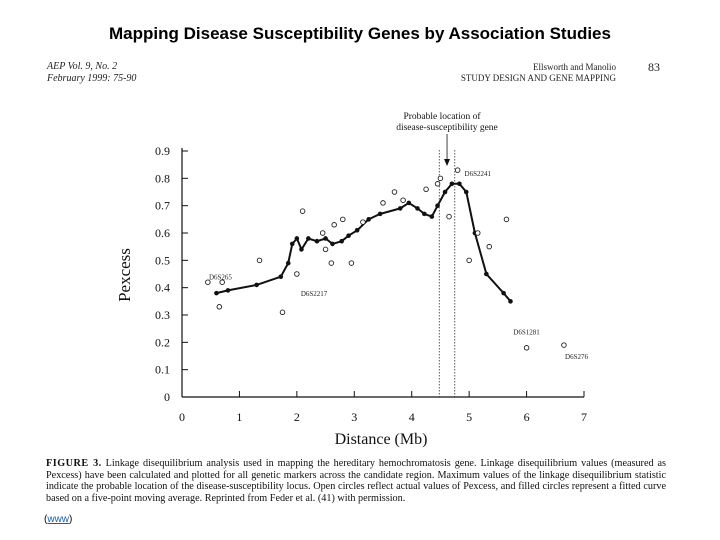  What do you see at coordinates (162, 315) in the screenshot?
I see `y-tick-label: 0.3` at bounding box center [162, 315].